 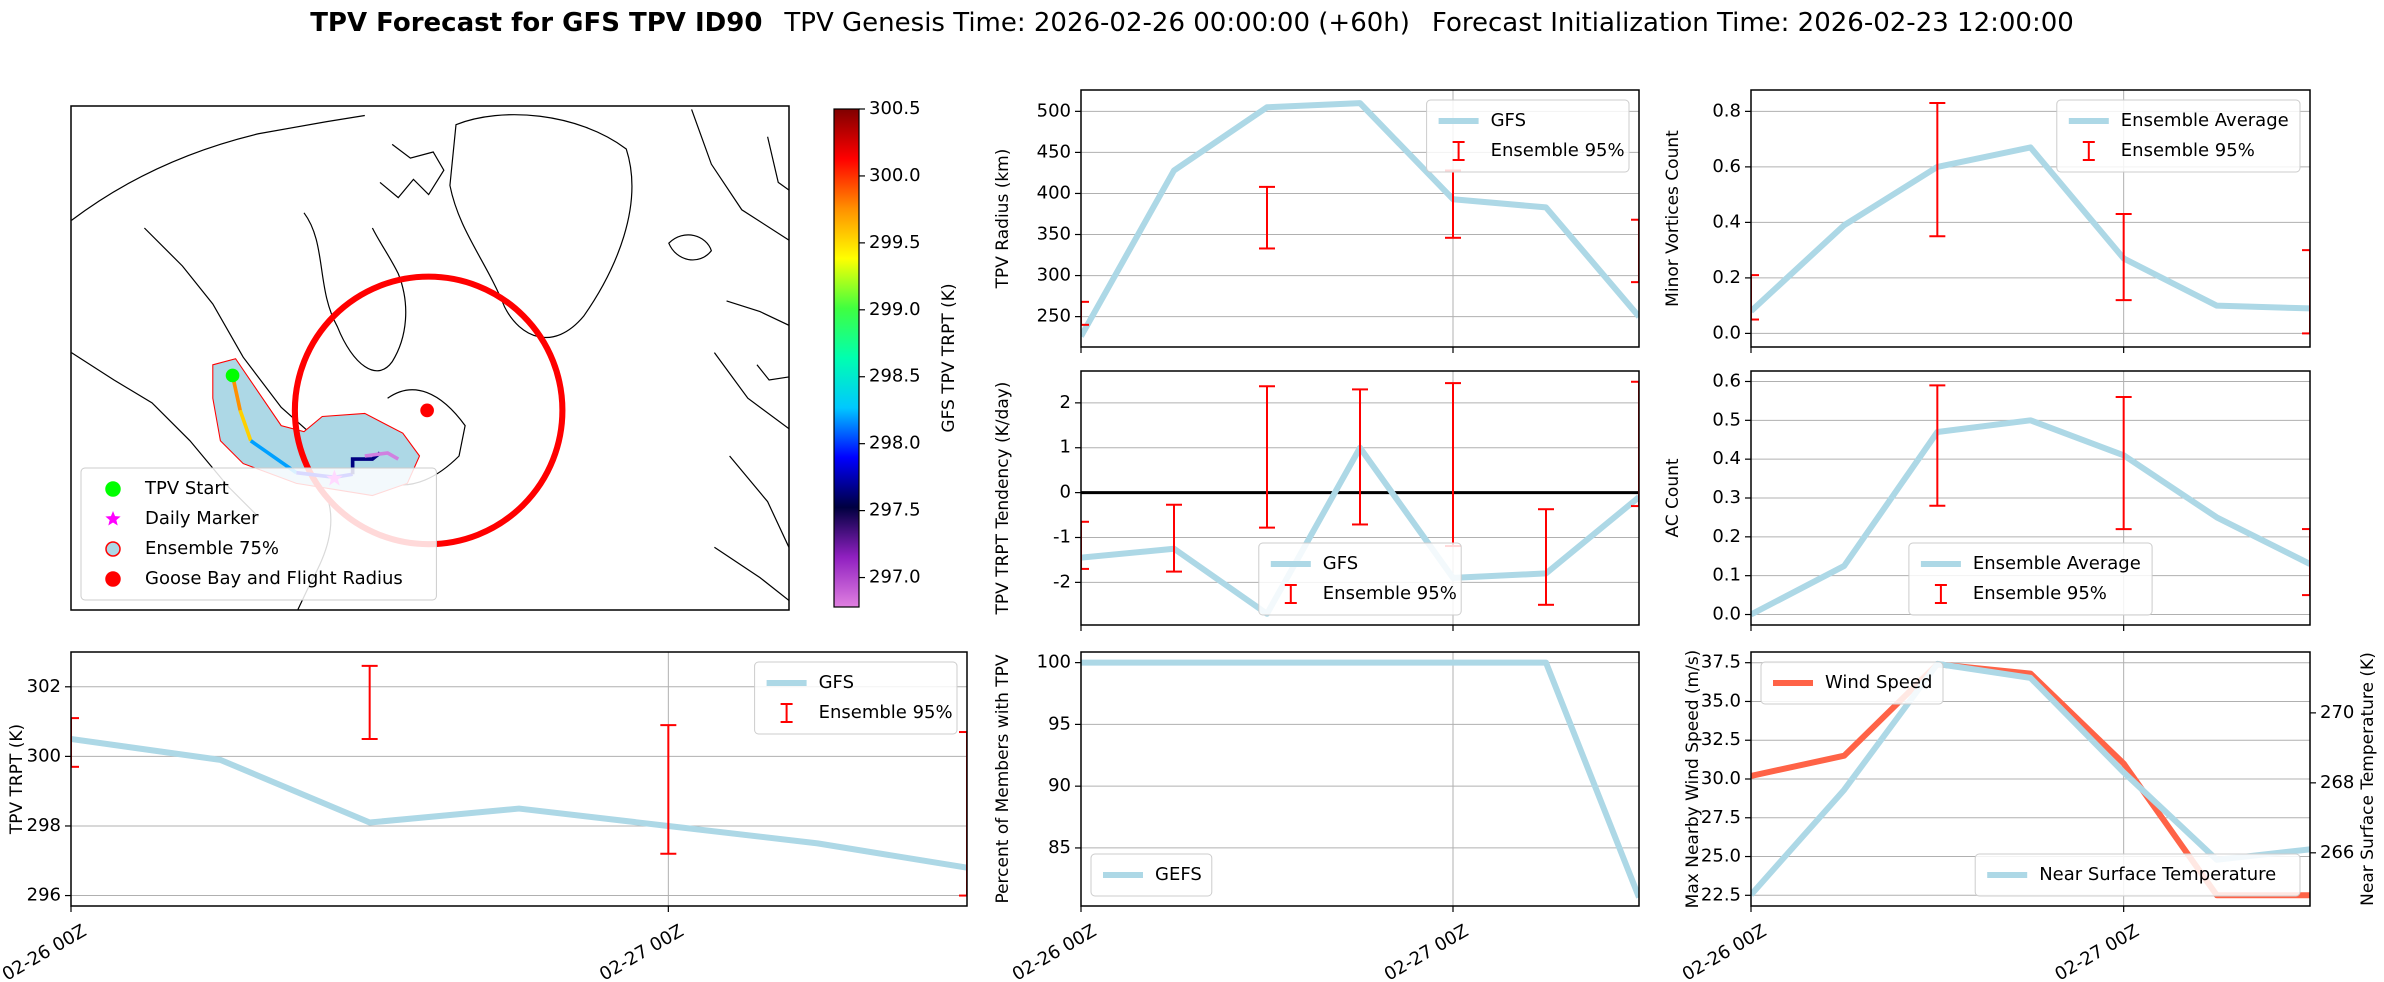 I want to click on ensemble-75-region, so click(x=316, y=427).